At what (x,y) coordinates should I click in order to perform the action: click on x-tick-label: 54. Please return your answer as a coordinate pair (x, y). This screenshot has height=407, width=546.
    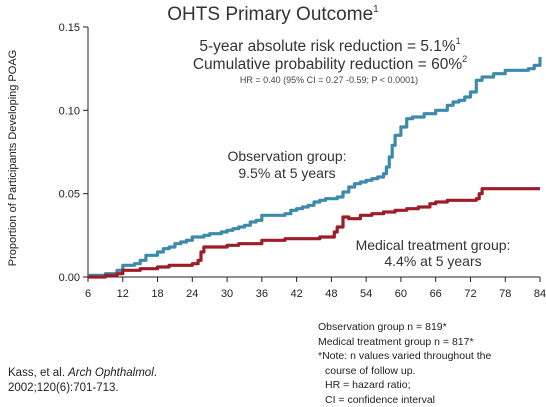
    Looking at the image, I should click on (366, 294).